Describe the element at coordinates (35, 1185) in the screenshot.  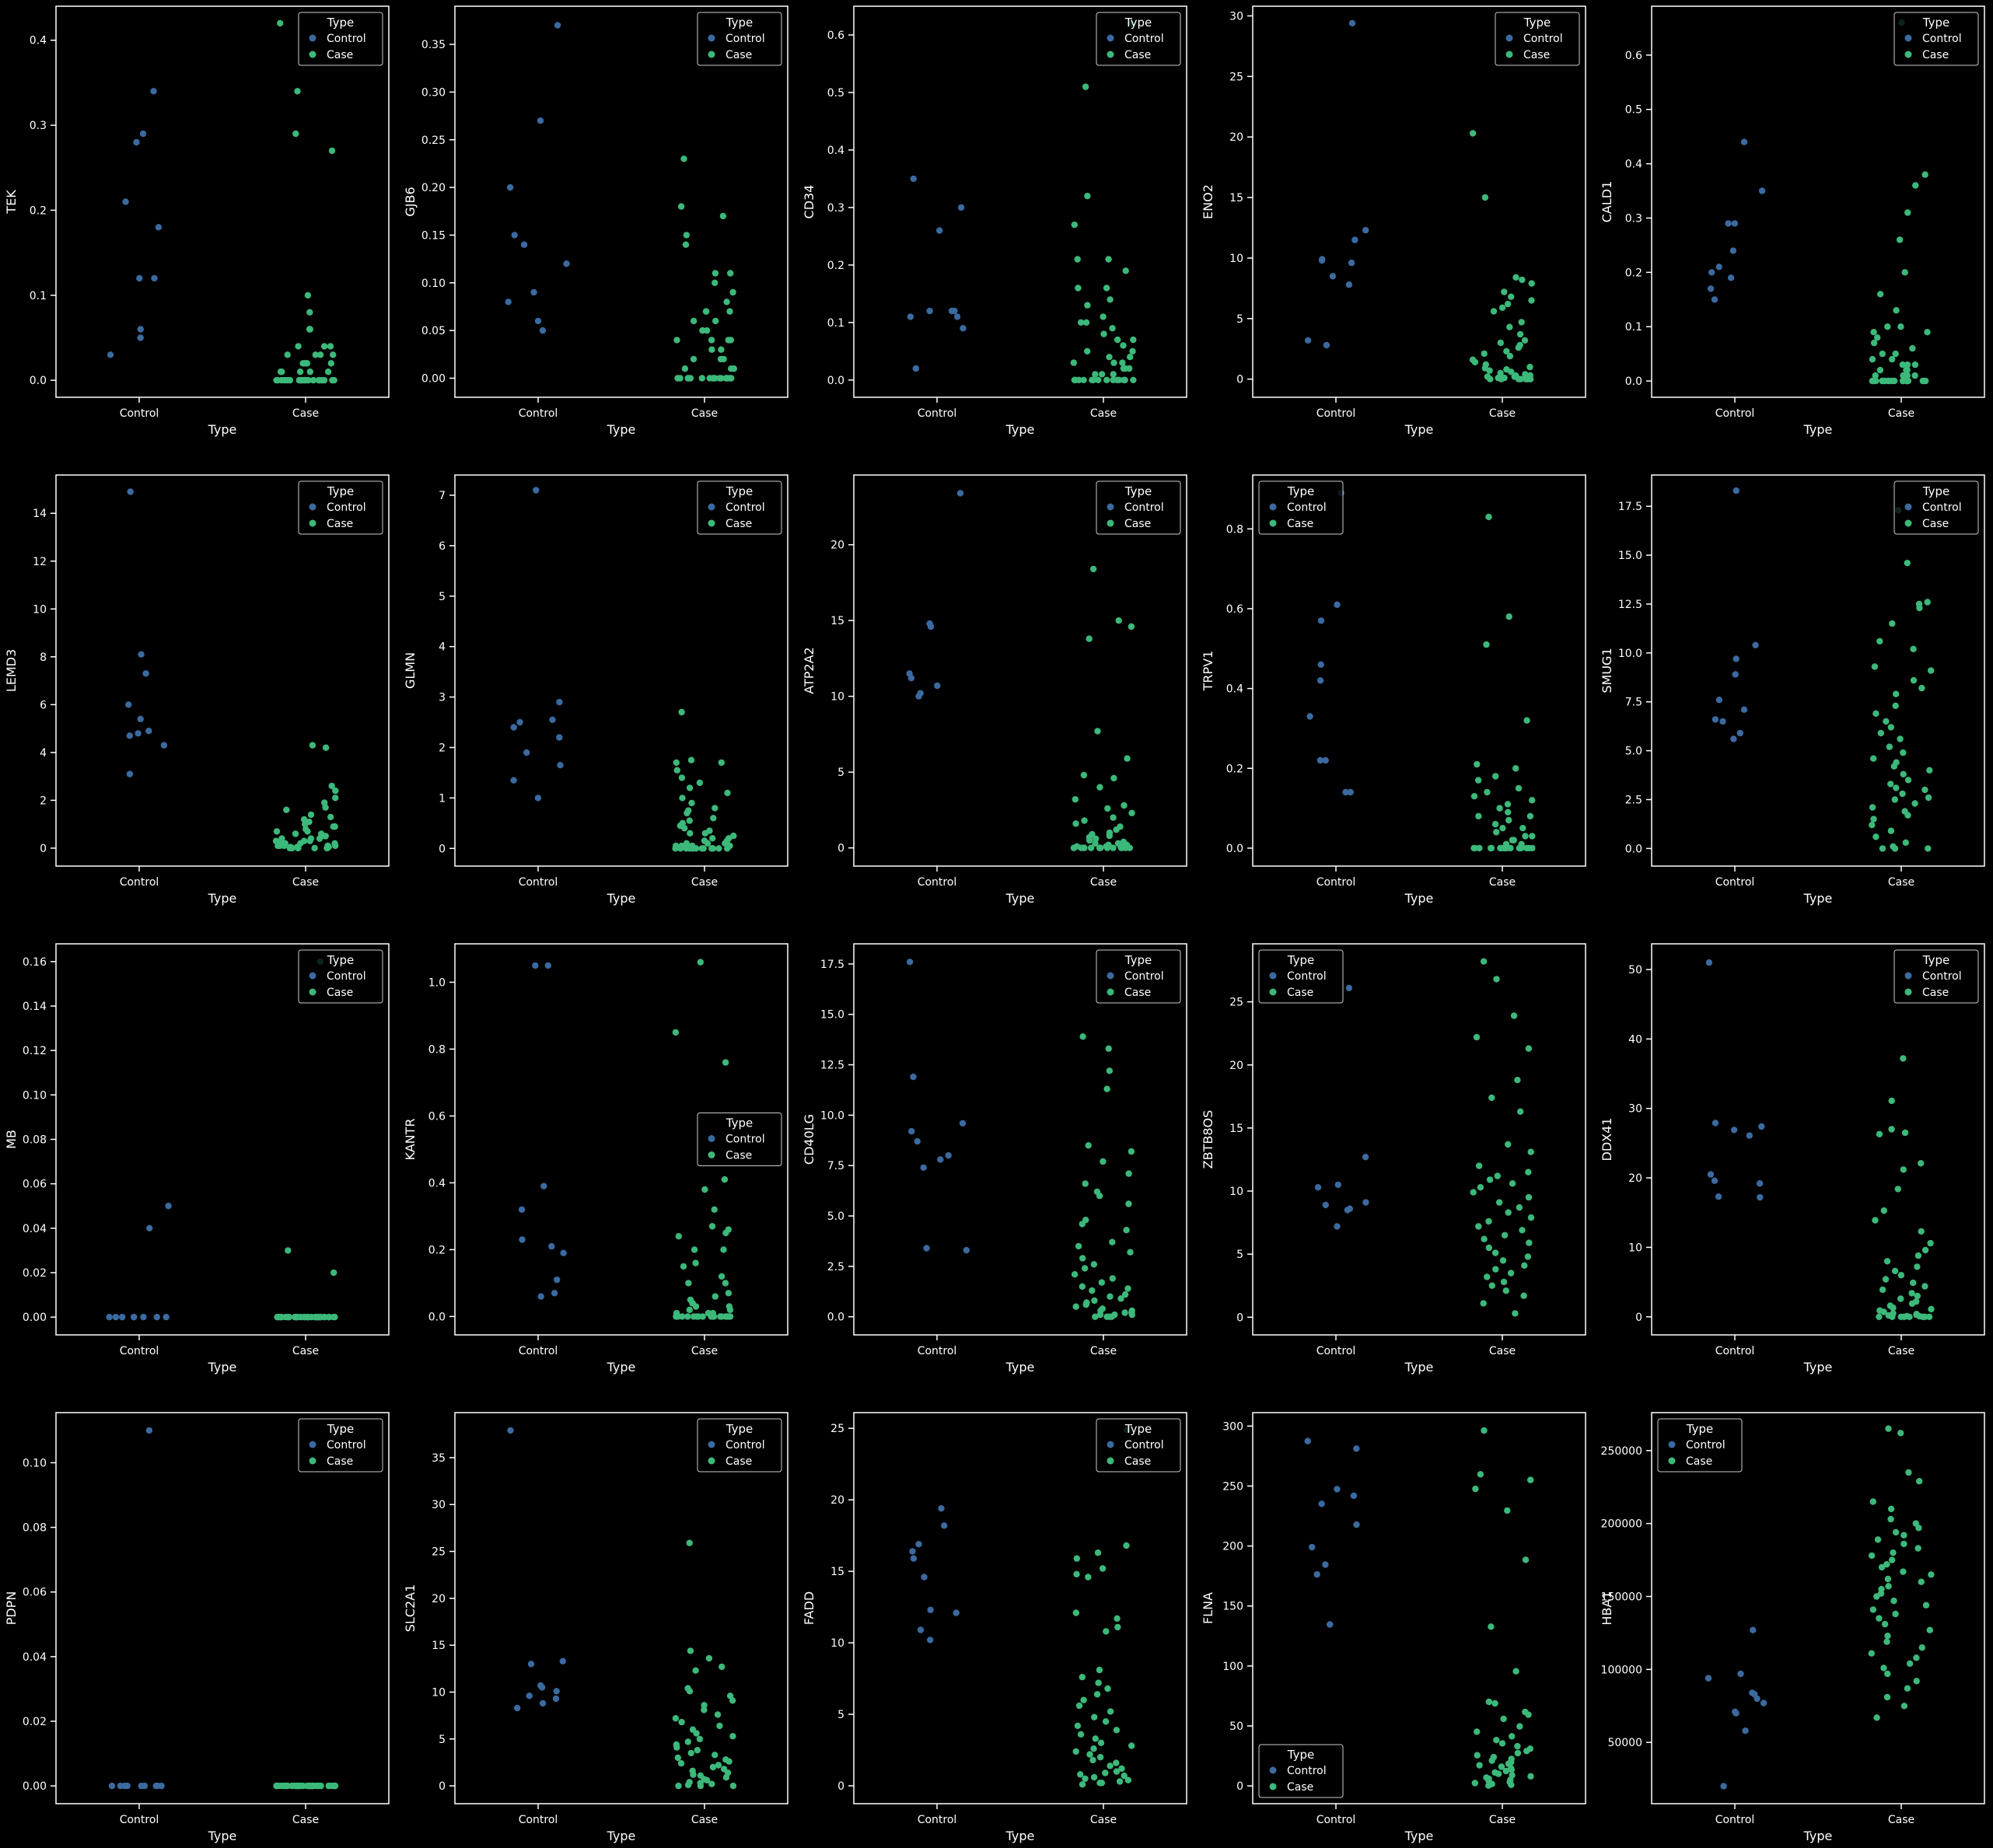
I see `y-tick-label: 0.06` at that location.